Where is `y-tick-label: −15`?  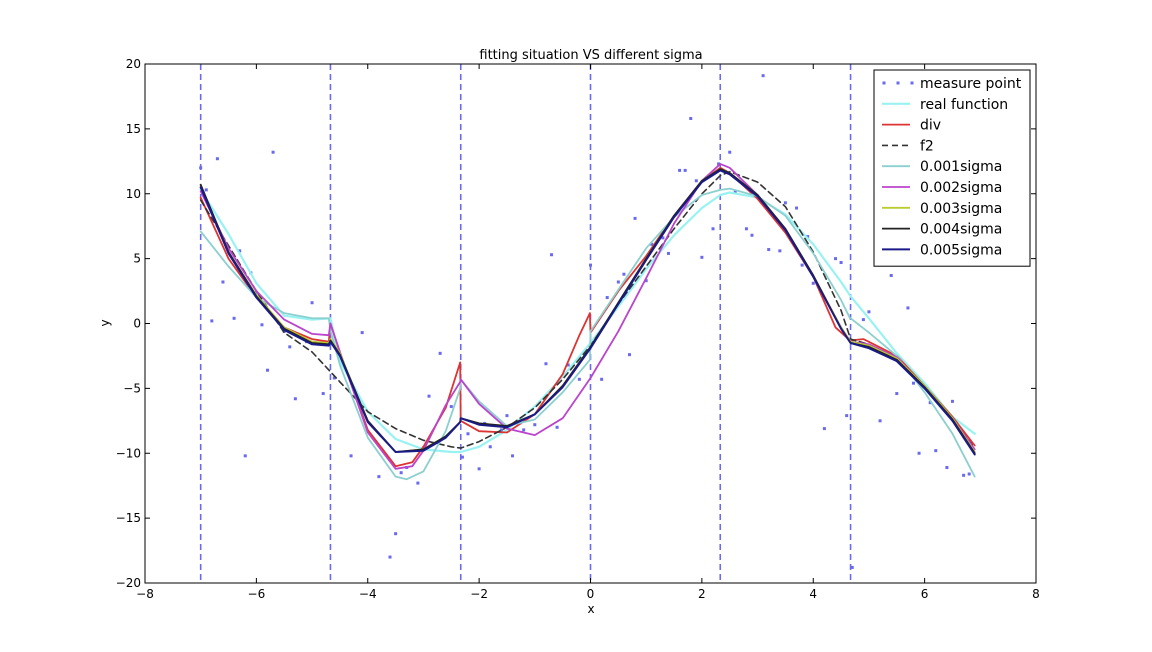 y-tick-label: −15 is located at coordinates (128, 518).